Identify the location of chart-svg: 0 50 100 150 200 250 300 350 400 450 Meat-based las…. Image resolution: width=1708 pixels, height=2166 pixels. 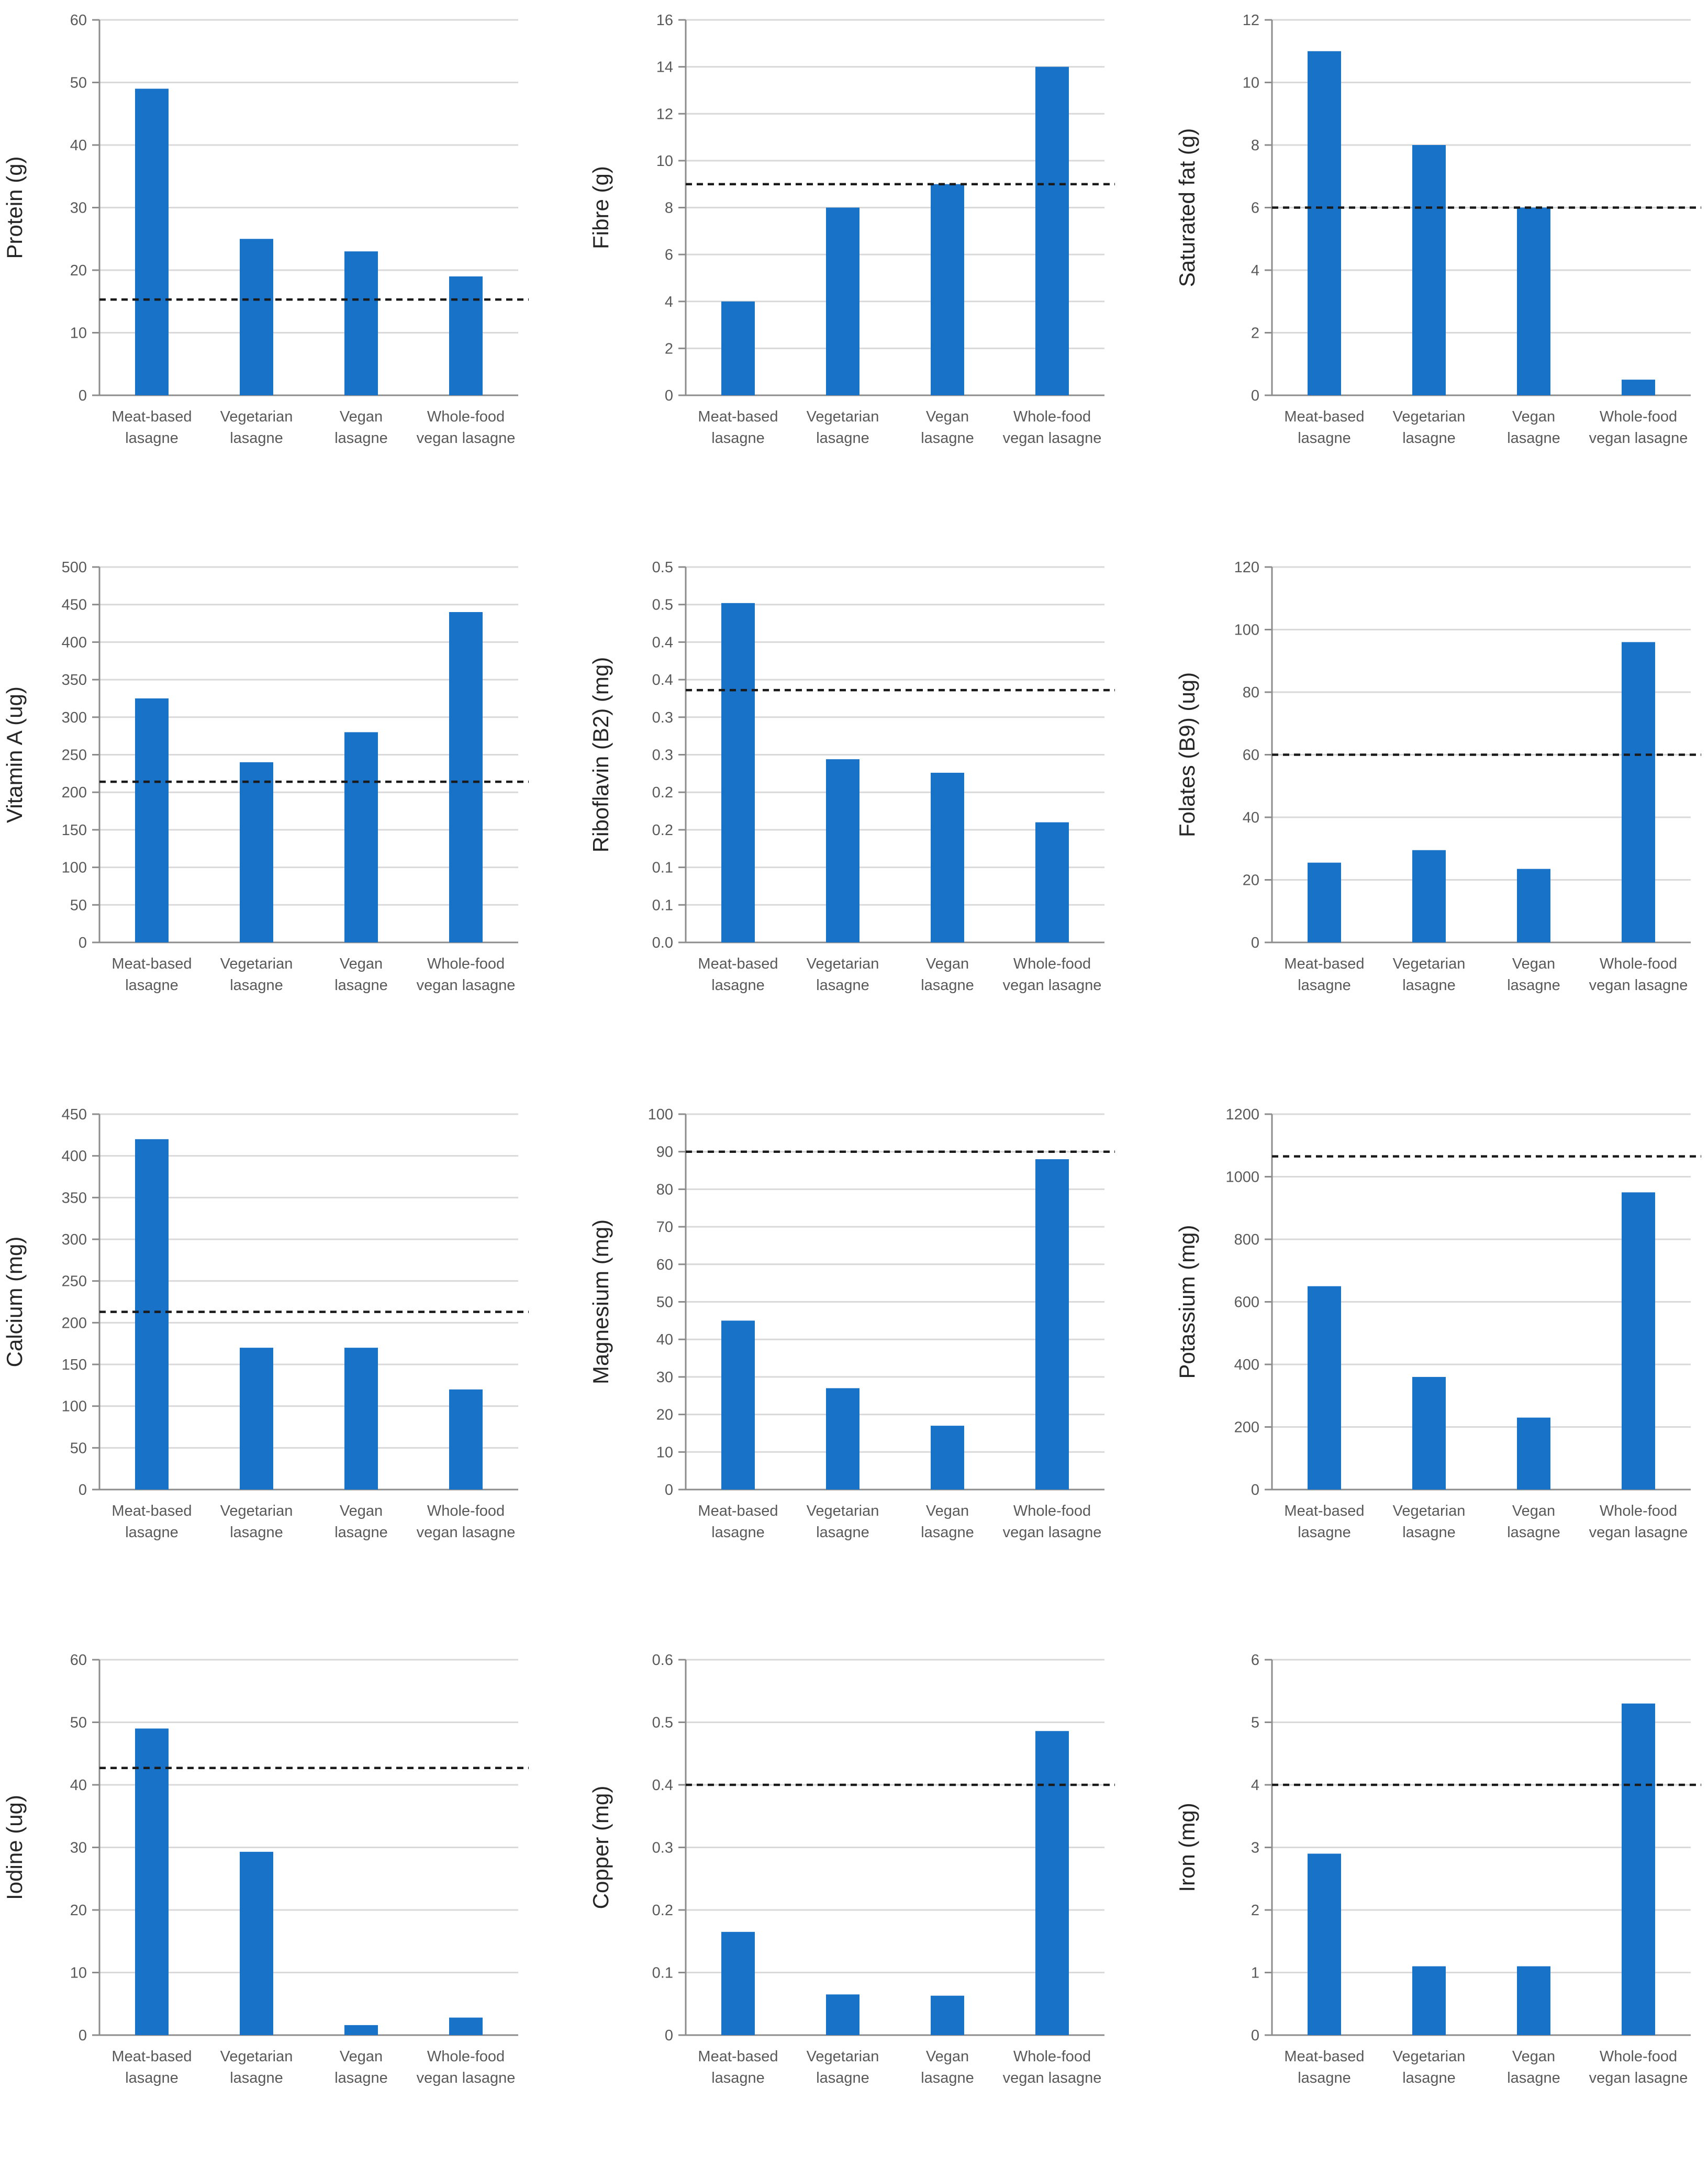
(265, 1323).